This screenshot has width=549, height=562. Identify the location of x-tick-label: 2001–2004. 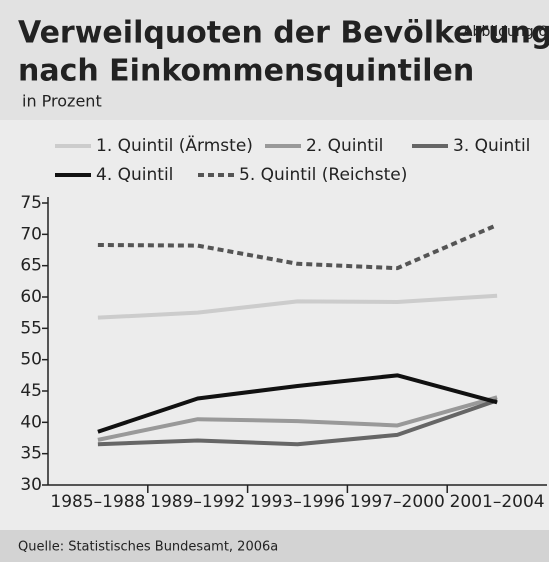
(497, 502).